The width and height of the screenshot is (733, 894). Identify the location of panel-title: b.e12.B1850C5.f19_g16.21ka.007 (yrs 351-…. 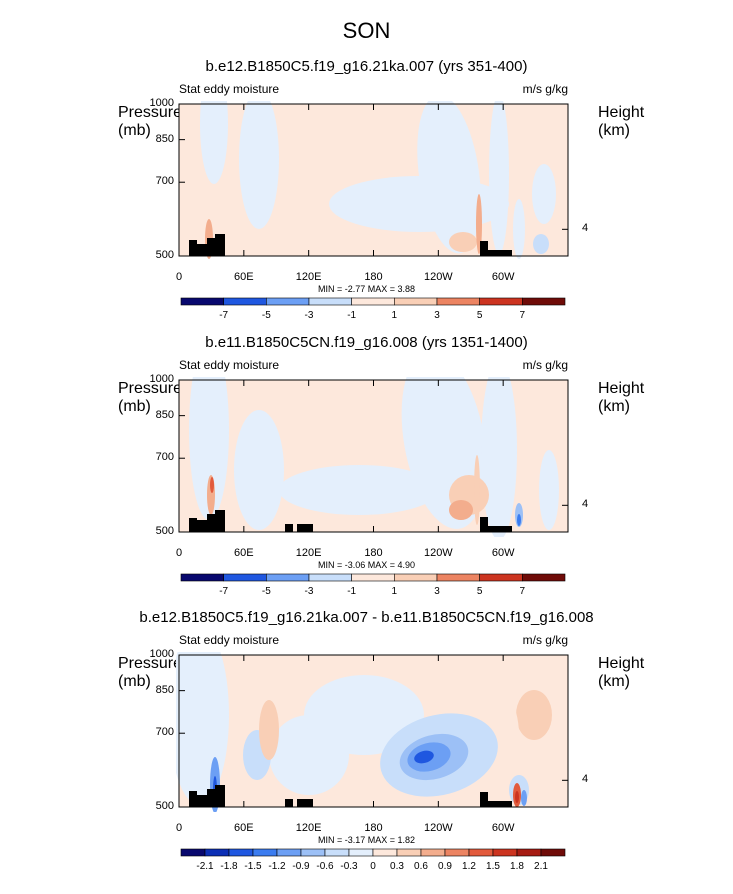
(366, 66).